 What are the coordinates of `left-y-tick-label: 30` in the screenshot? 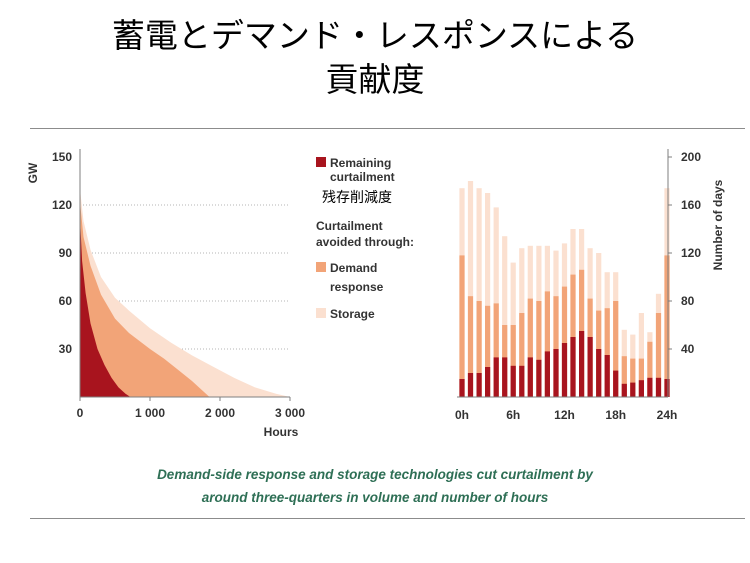 It's located at (66, 349).